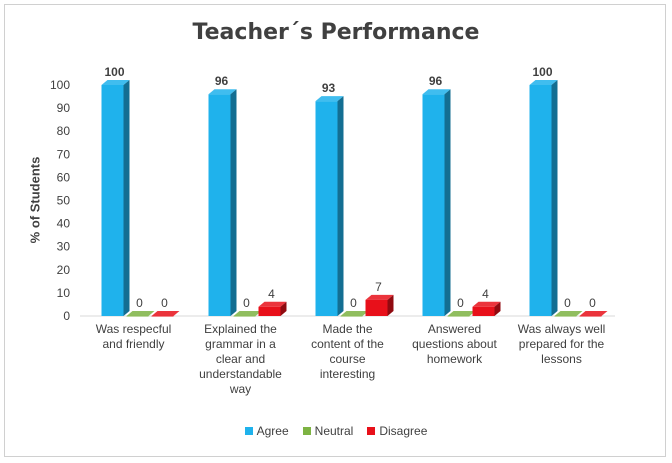 This screenshot has width=672, height=463. I want to click on y-tick-label: 90, so click(64, 108).